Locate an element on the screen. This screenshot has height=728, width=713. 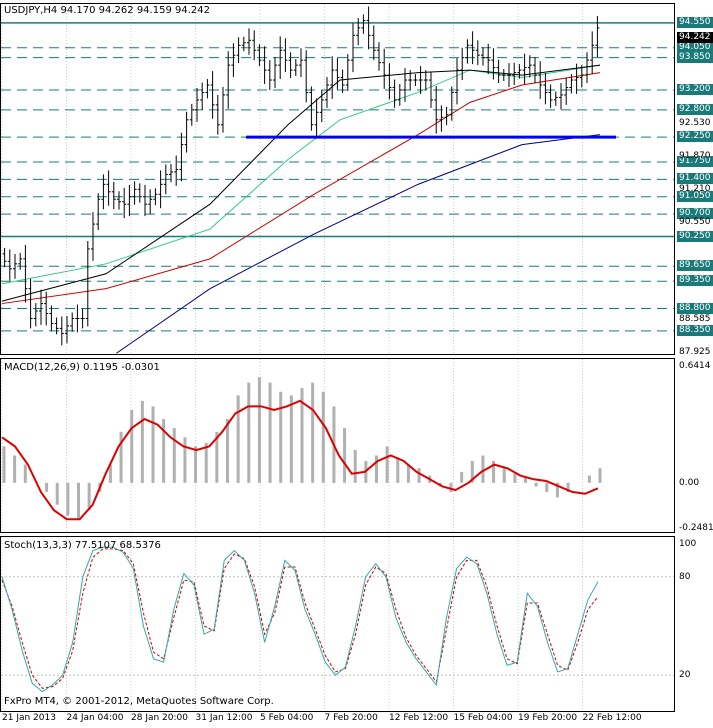
price-level-tag-14: 88.350 is located at coordinates (695, 330).